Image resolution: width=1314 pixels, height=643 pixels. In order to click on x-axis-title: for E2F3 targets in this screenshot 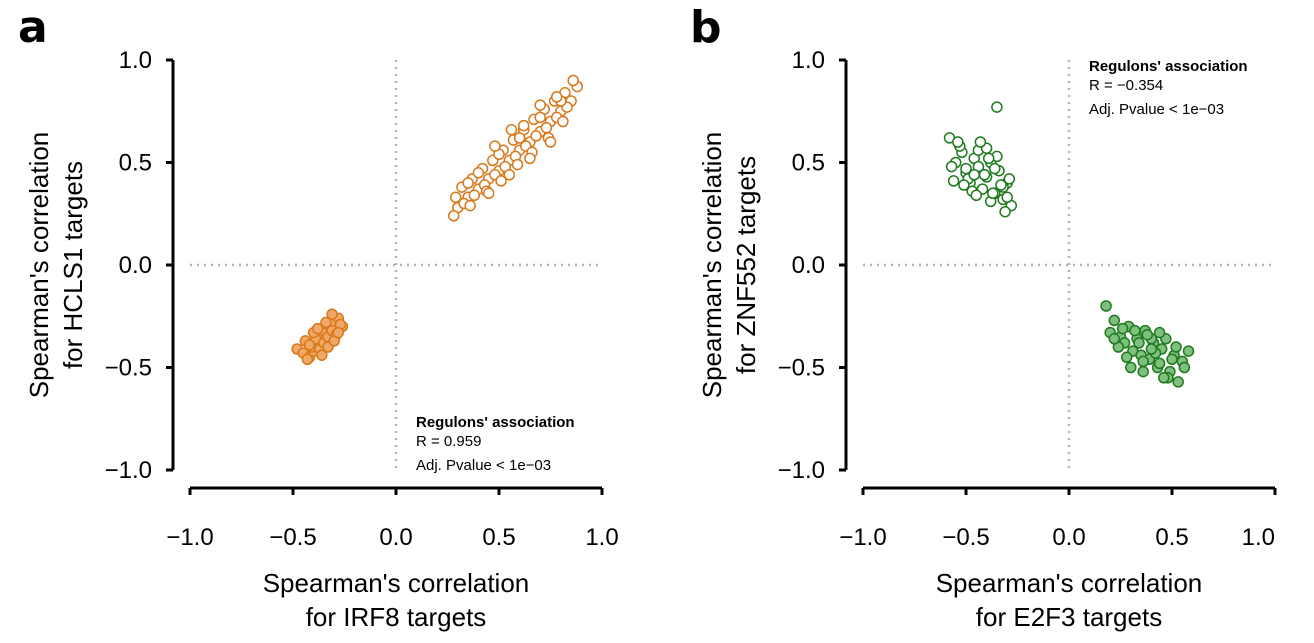, I will do `click(1069, 617)`.